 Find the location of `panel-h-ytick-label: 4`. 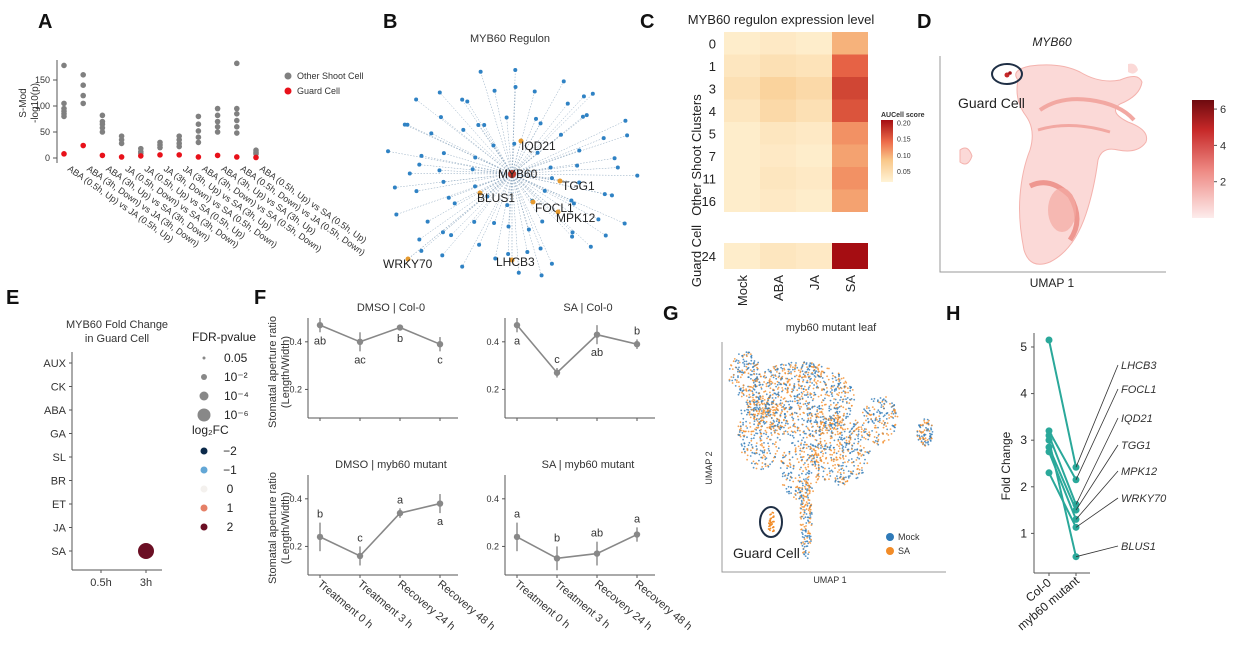

panel-h-ytick-label: 4 is located at coordinates (1023, 394).